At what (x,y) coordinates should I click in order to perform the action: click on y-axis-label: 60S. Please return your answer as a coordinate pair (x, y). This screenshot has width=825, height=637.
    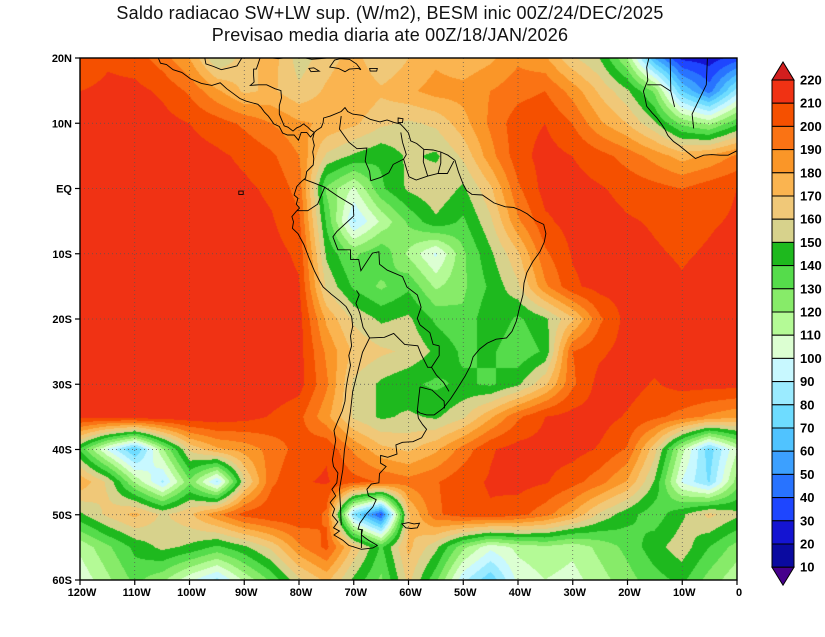
    Looking at the image, I should click on (62, 581).